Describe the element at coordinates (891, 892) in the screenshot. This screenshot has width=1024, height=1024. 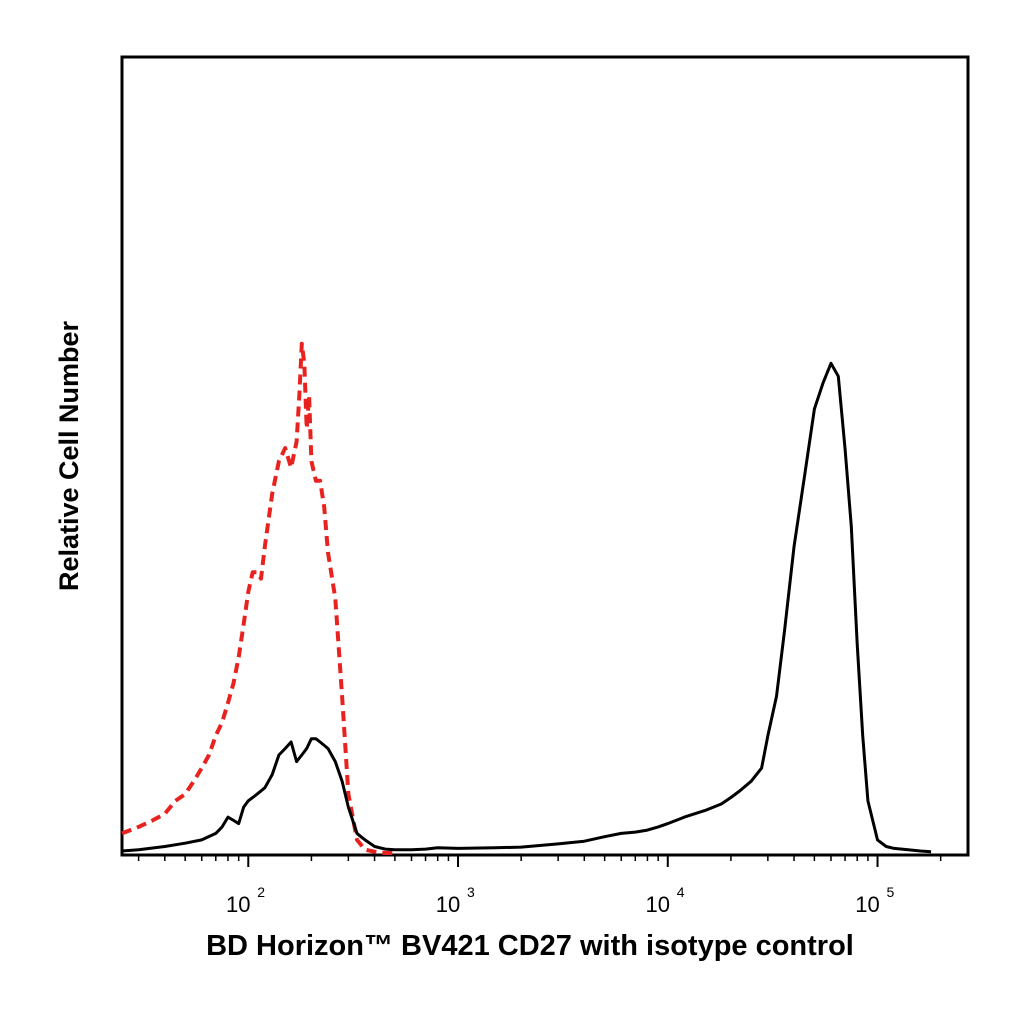
I see `x-tick-exponent: 5` at that location.